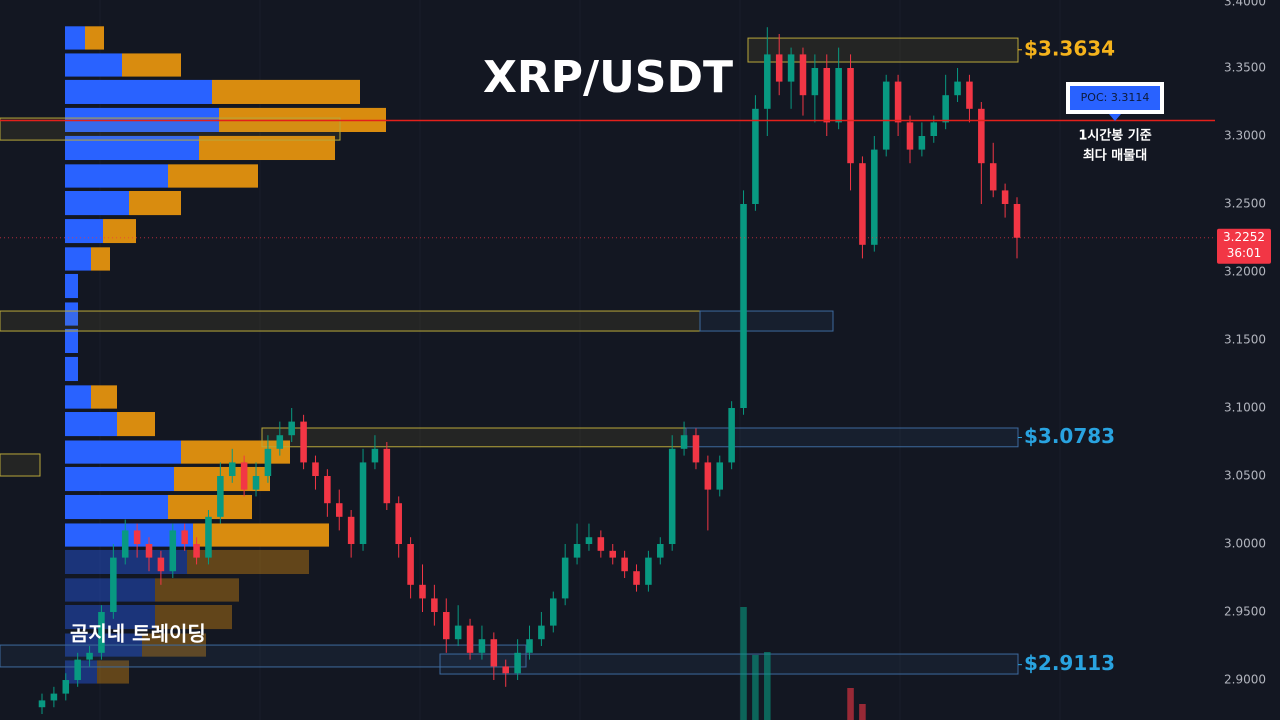 This screenshot has height=720, width=1280. Describe the element at coordinates (1245, 136) in the screenshot. I see `y-tick-label: 3.3000` at that location.